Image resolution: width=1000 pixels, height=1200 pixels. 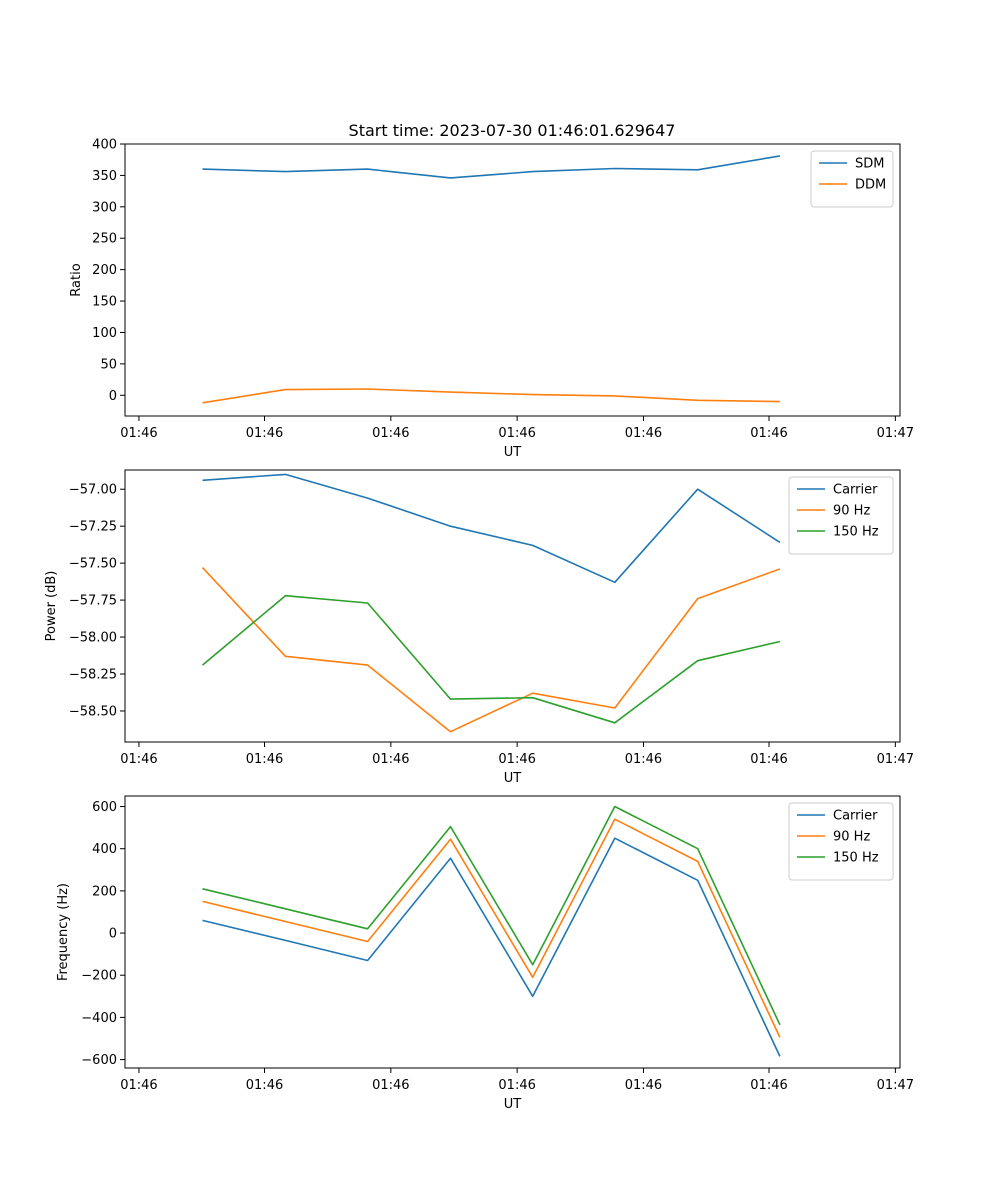 I want to click on series-line-ddm, so click(x=491, y=396).